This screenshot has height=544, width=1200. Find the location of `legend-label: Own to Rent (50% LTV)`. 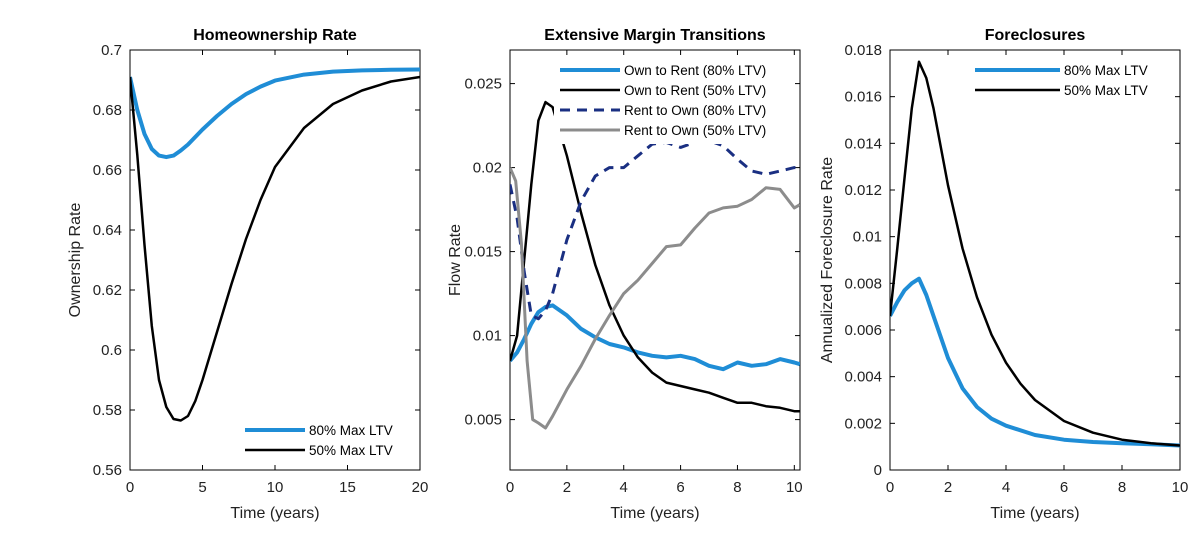

legend-label: Own to Rent (50% LTV) is located at coordinates (695, 90).